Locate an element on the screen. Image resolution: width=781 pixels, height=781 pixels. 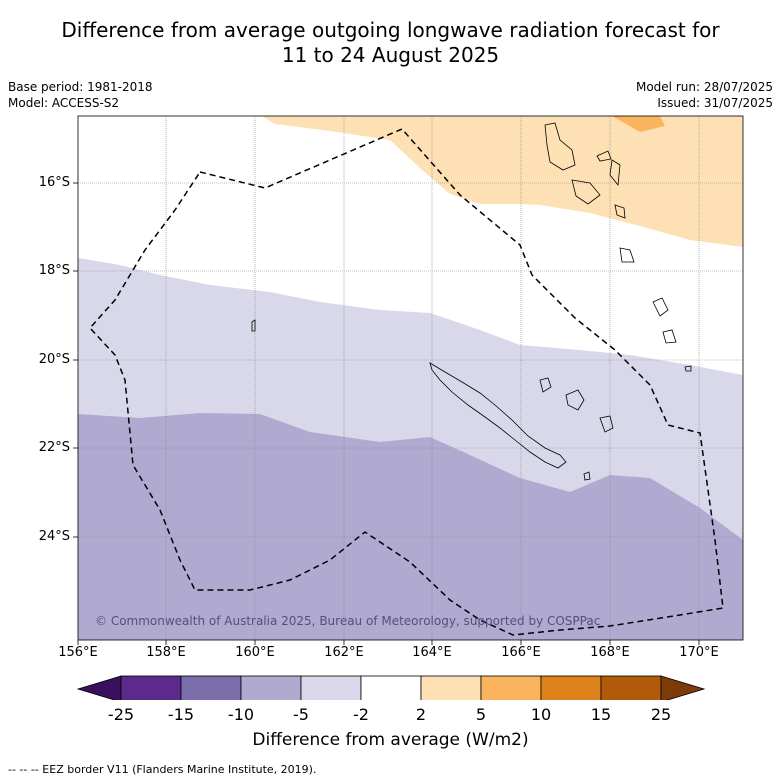
lat-label-16s: 16°S is located at coordinates (54, 182).